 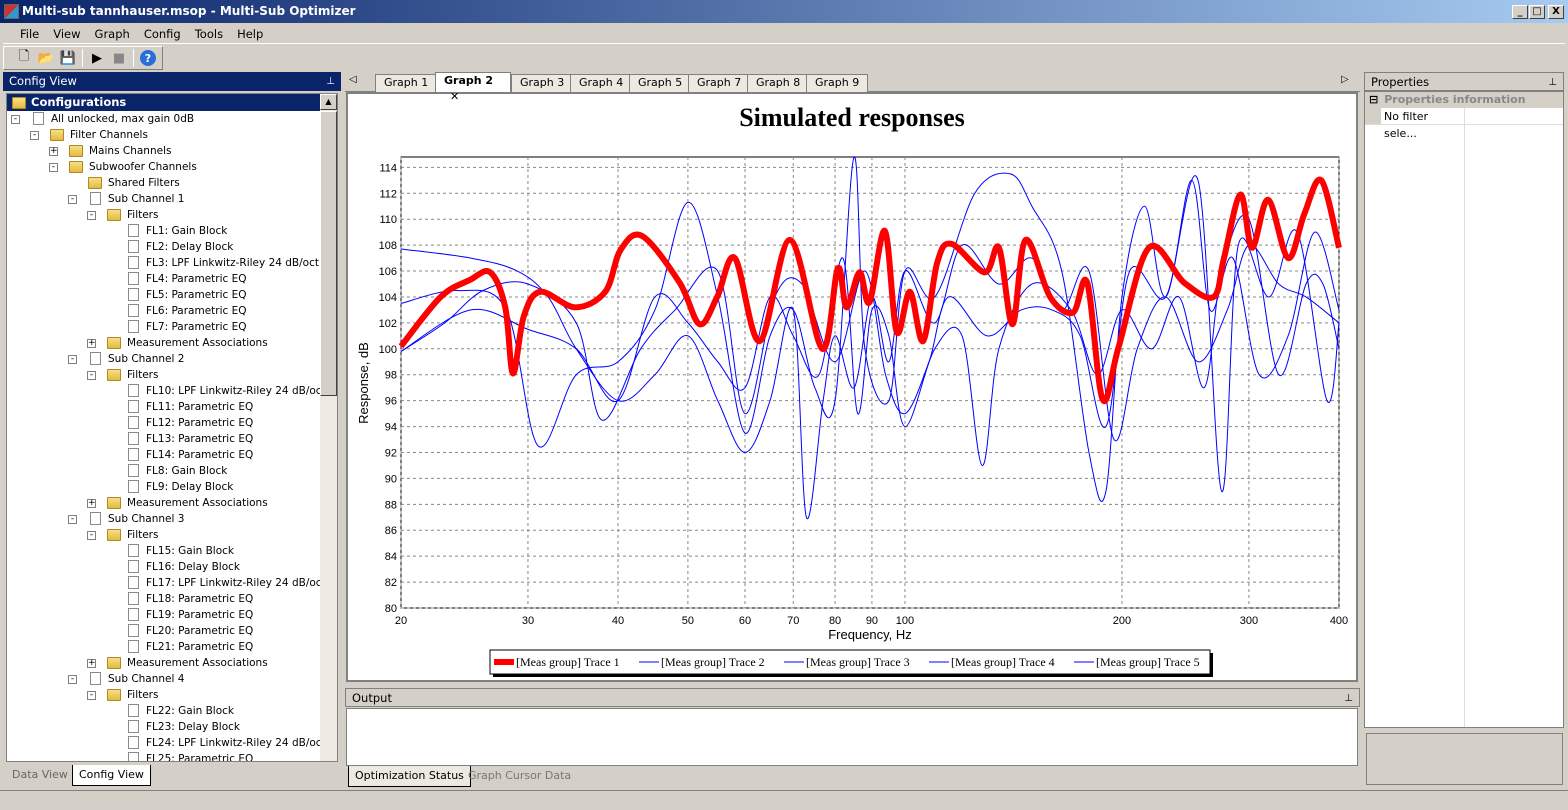 I want to click on new-file-icon: 🗋, so click(x=24, y=56).